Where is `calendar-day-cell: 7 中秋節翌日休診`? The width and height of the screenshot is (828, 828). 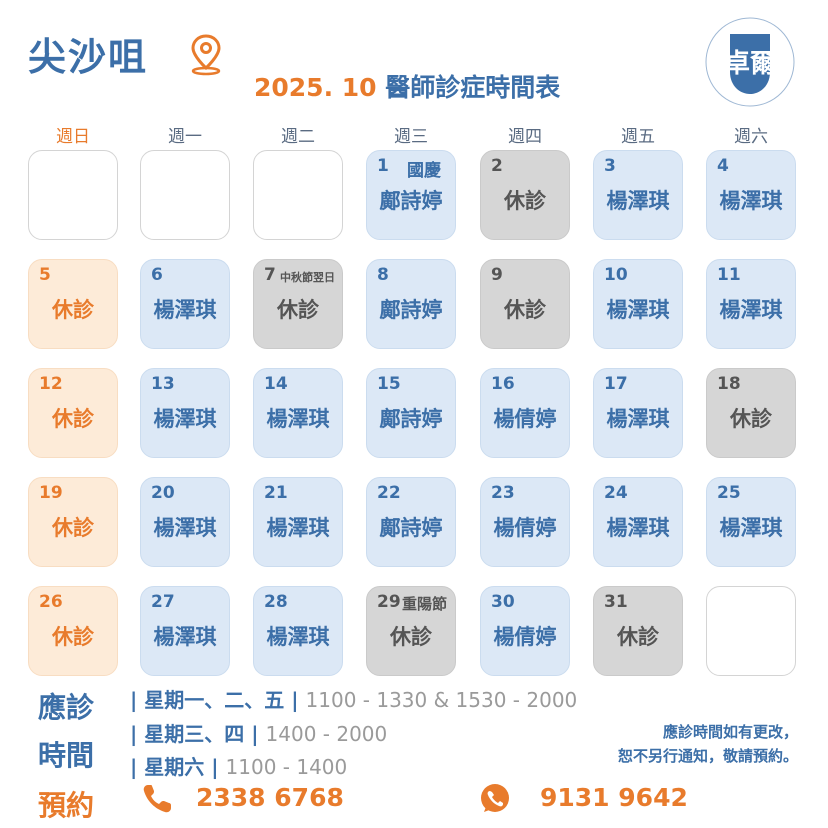
calendar-day-cell: 7 中秋節翌日休診 is located at coordinates (298, 304).